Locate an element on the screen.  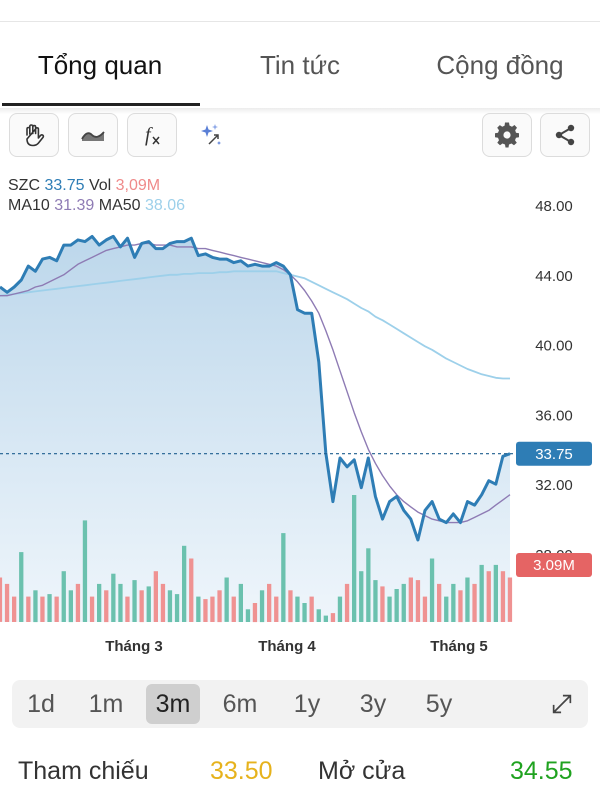
range-6m: 6m is located at coordinates (240, 704).